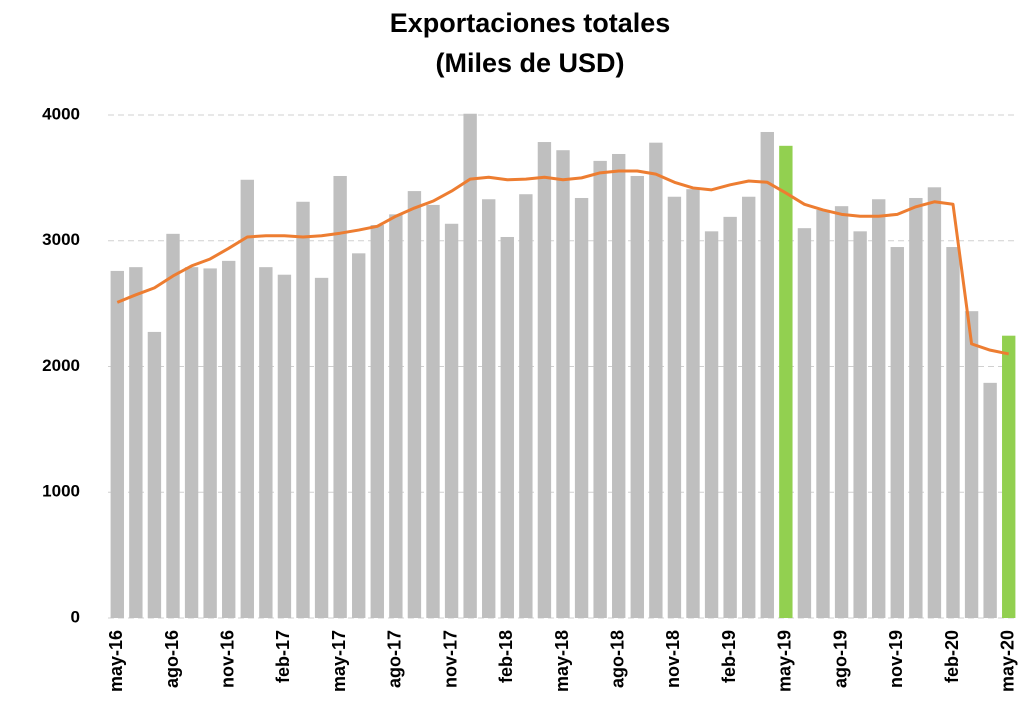  What do you see at coordinates (562, 661) in the screenshot?
I see `x-tick-label: may-18` at bounding box center [562, 661].